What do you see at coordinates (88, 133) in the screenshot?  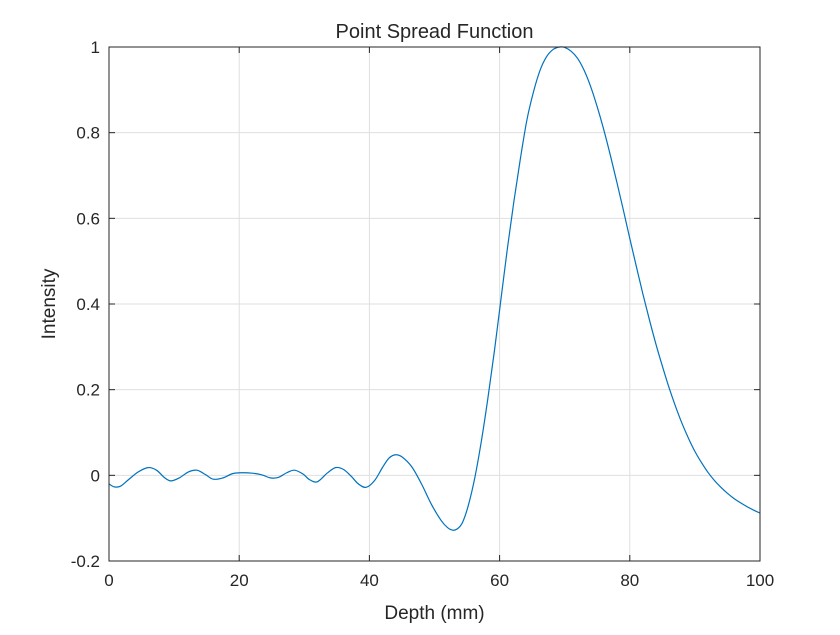 I see `y-tick-label: 0.8` at bounding box center [88, 133].